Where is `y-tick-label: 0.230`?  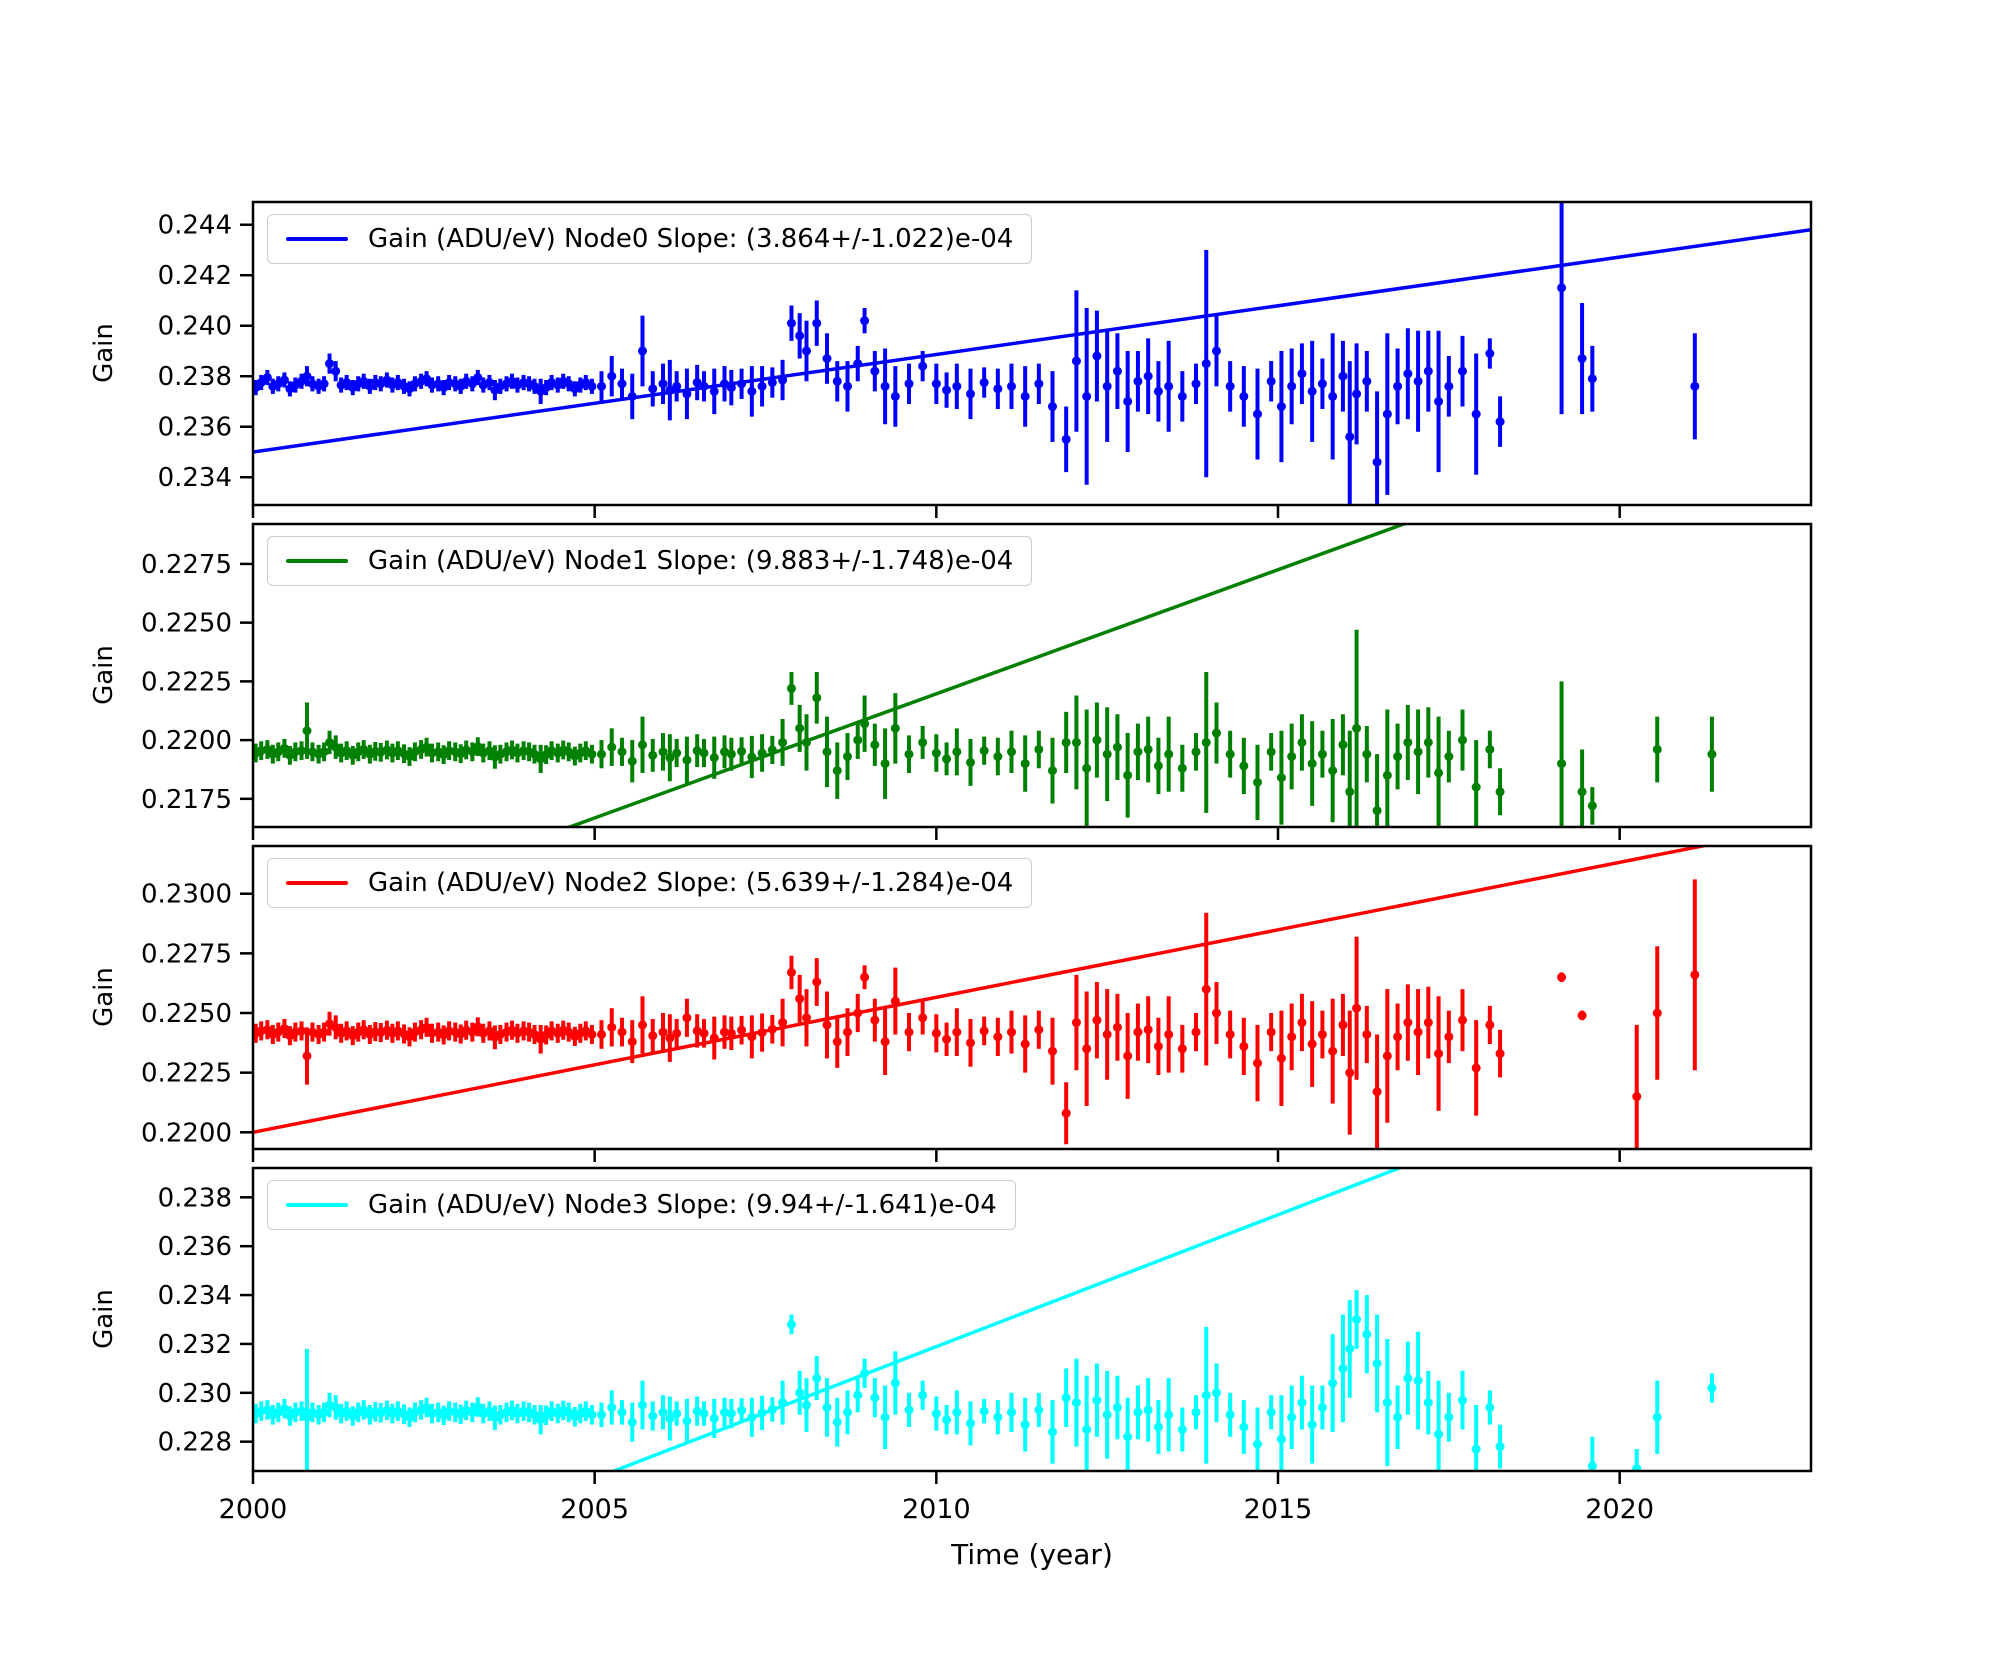 y-tick-label: 0.230 is located at coordinates (195, 1394).